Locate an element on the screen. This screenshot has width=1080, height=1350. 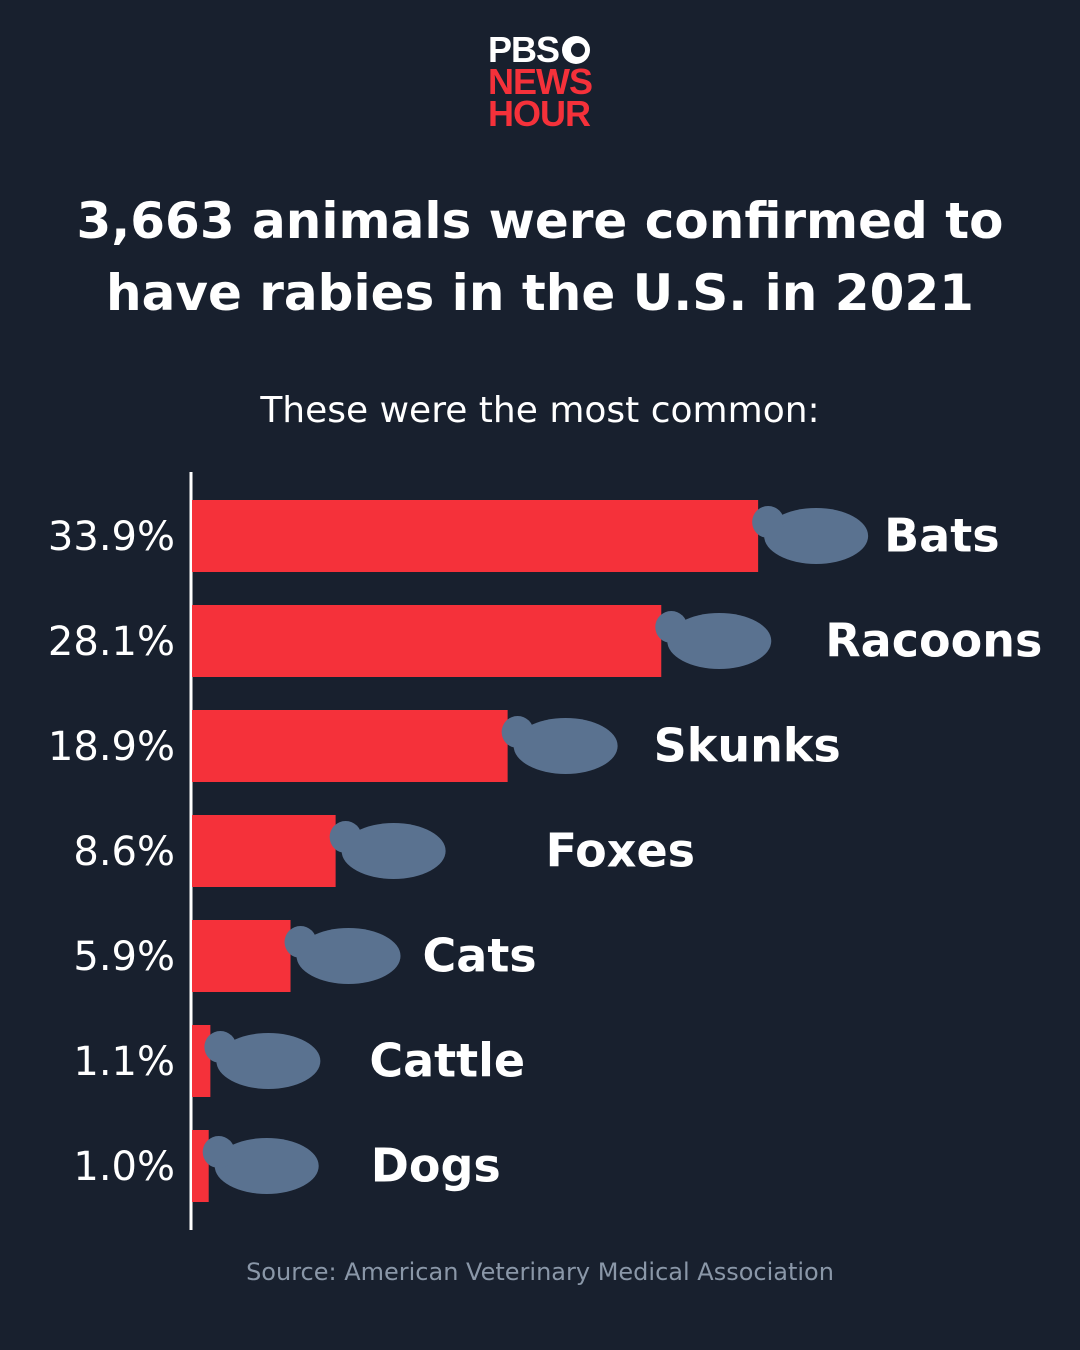
category-label: Racoons is located at coordinates (933, 641).